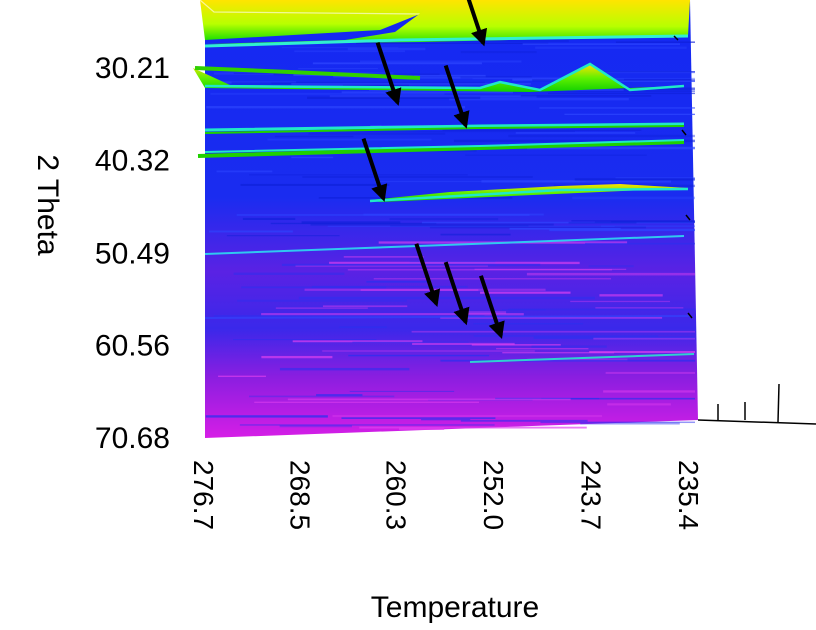  Describe the element at coordinates (47, 205) in the screenshot. I see `y-axis-title: 2 Theta` at that location.